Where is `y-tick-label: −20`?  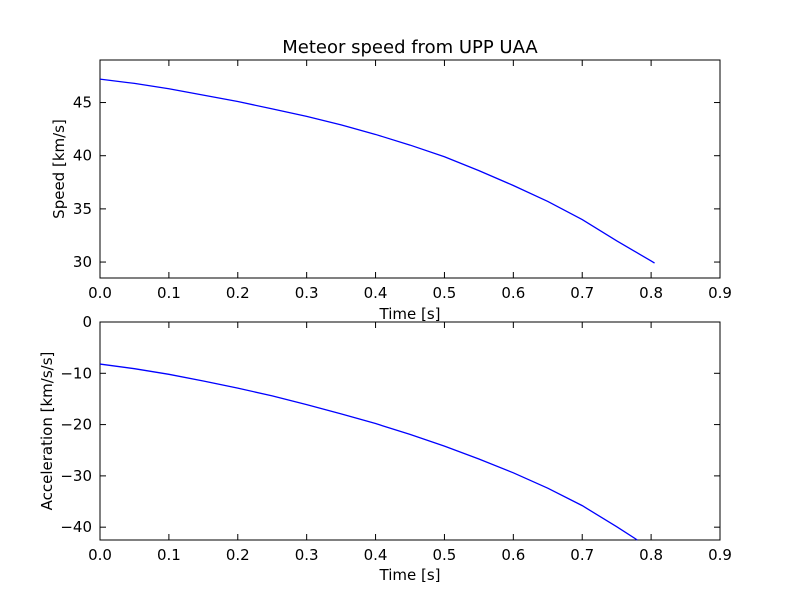 y-tick-label: −20 is located at coordinates (76, 425).